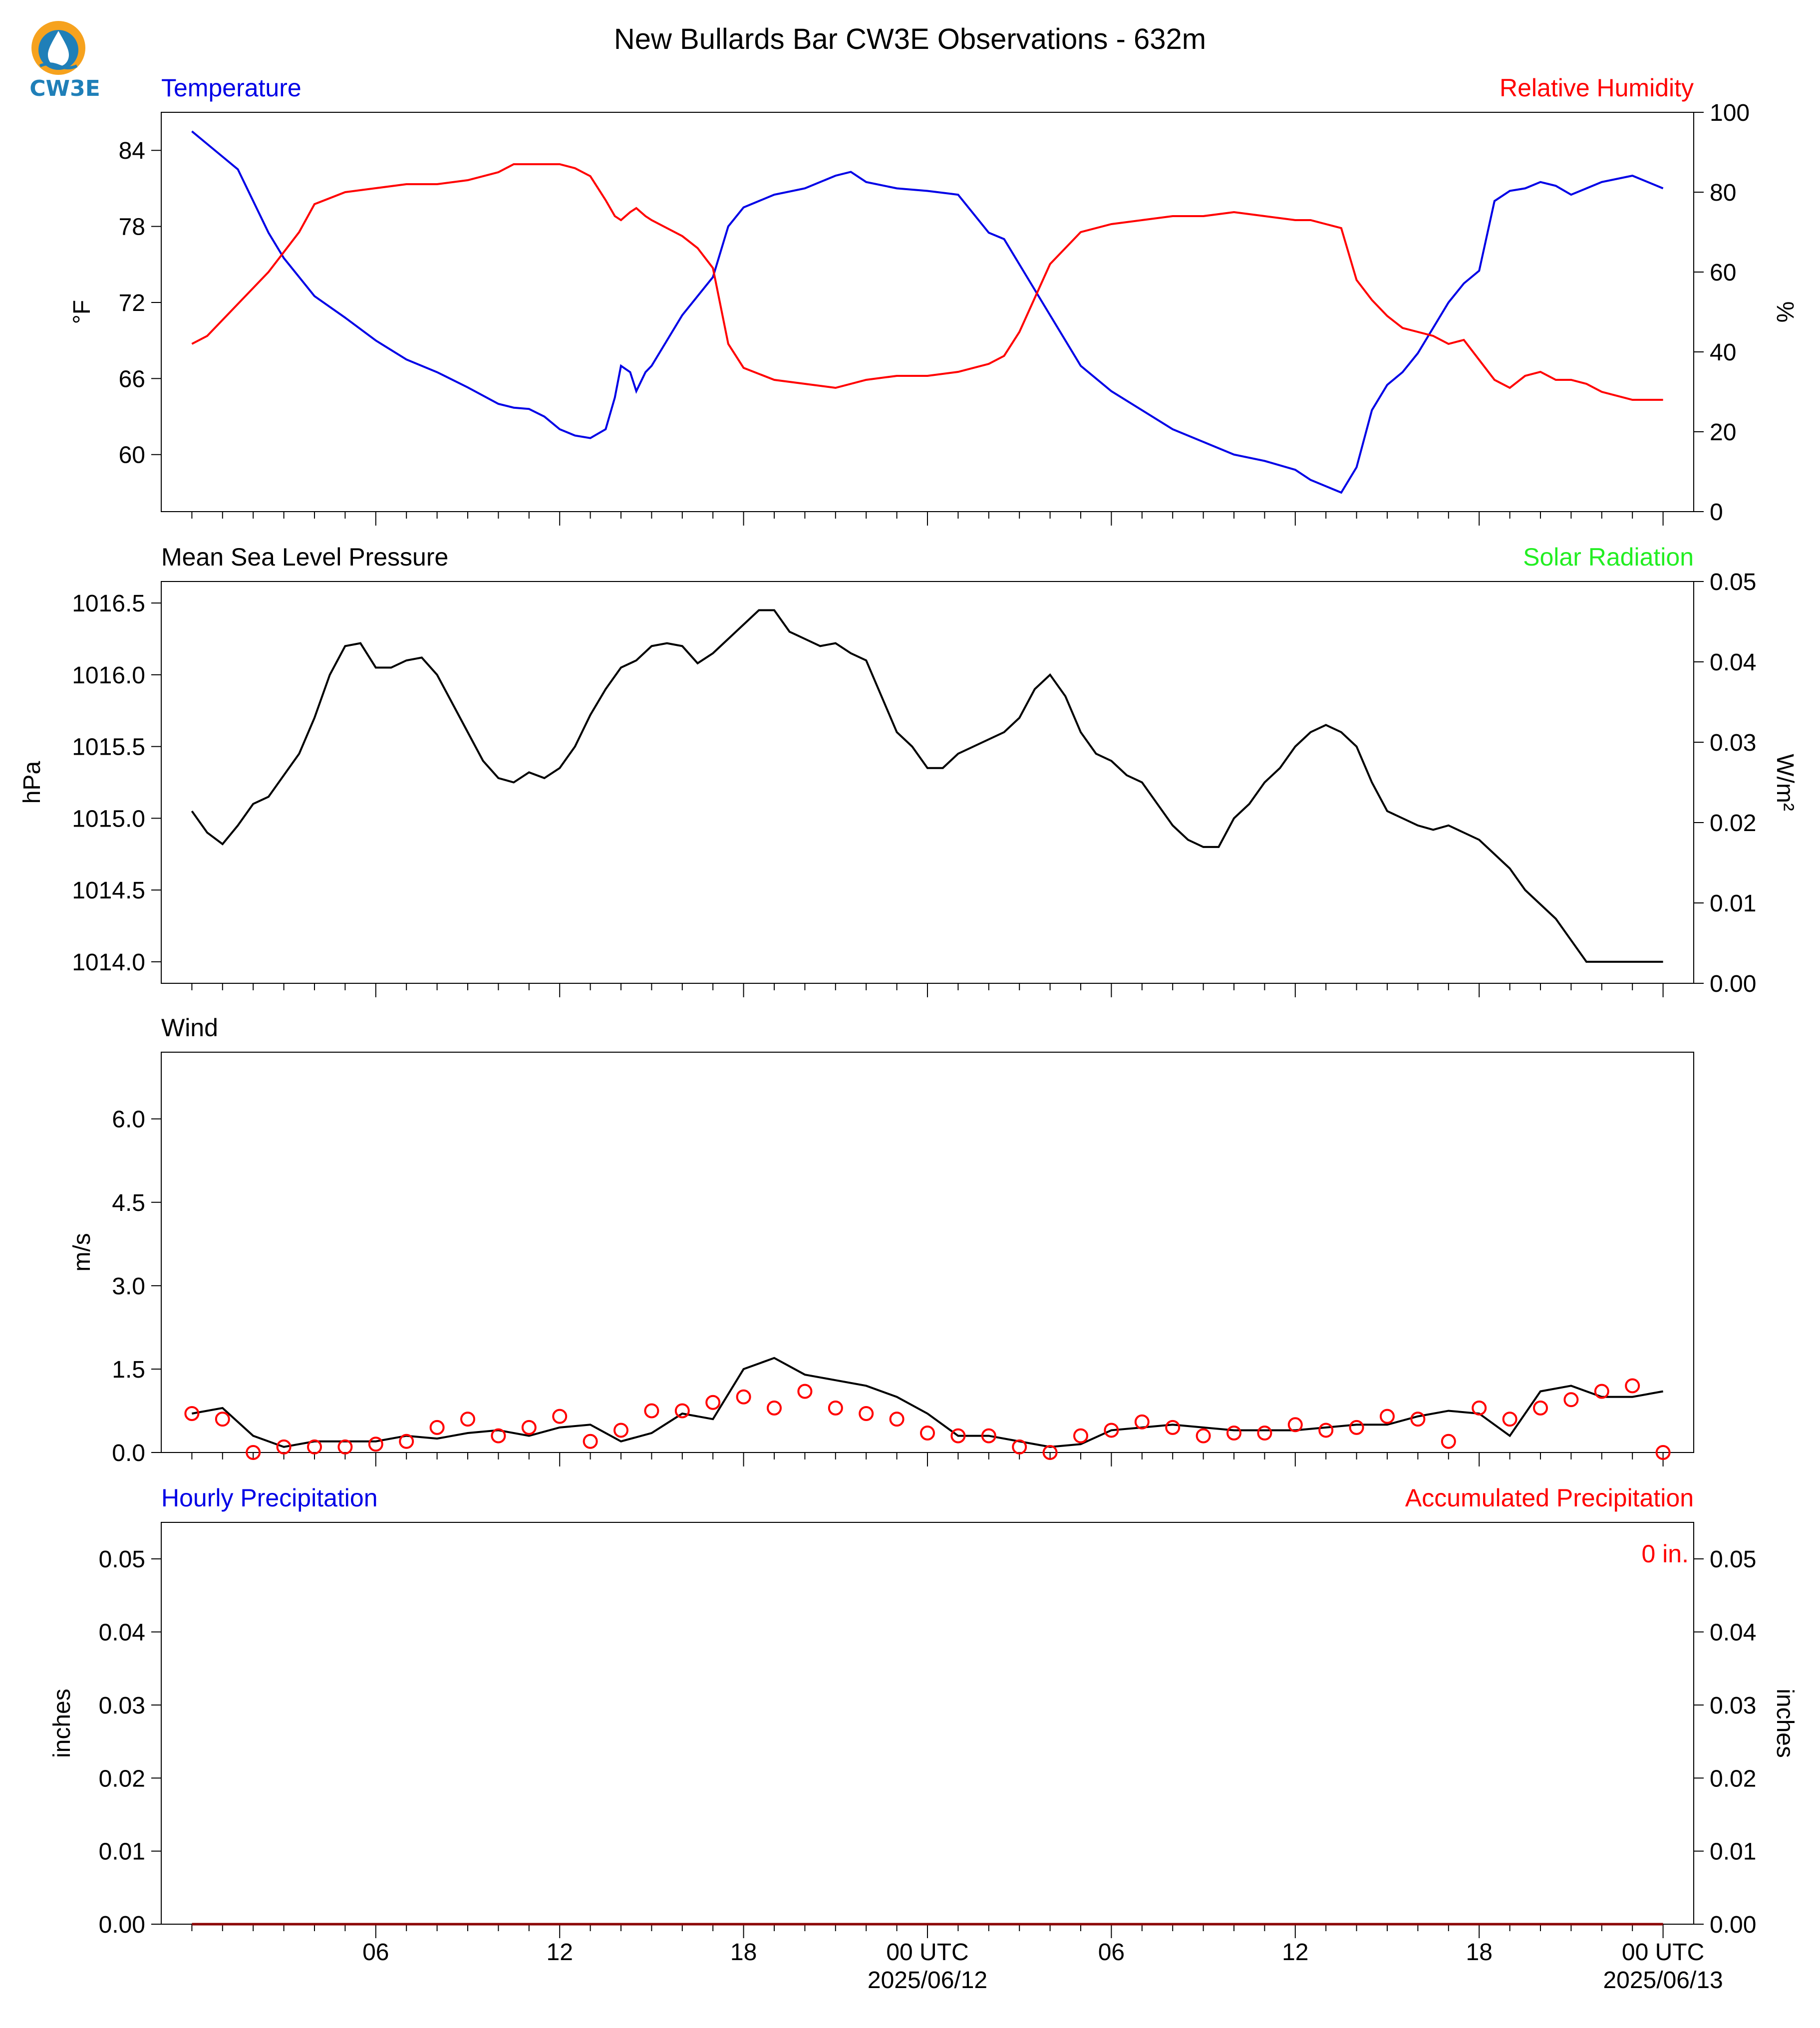  Describe the element at coordinates (1785, 312) in the screenshot. I see `ylabel-right-temp_rh: %` at that location.